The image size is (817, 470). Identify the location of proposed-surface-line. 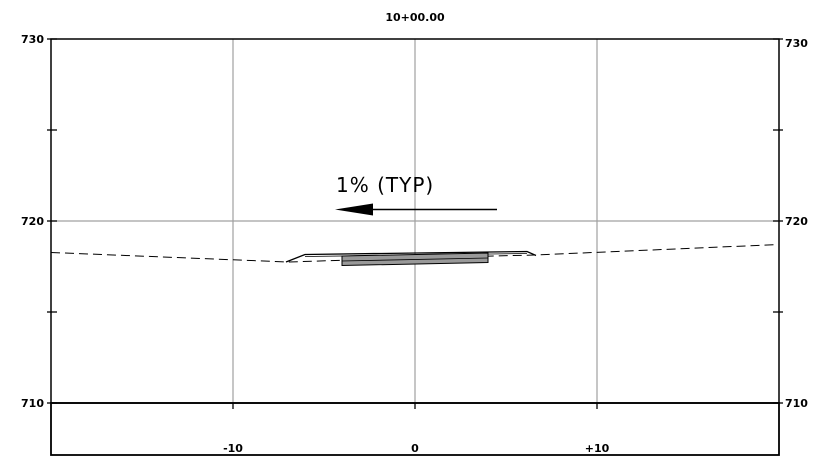
(411, 256).